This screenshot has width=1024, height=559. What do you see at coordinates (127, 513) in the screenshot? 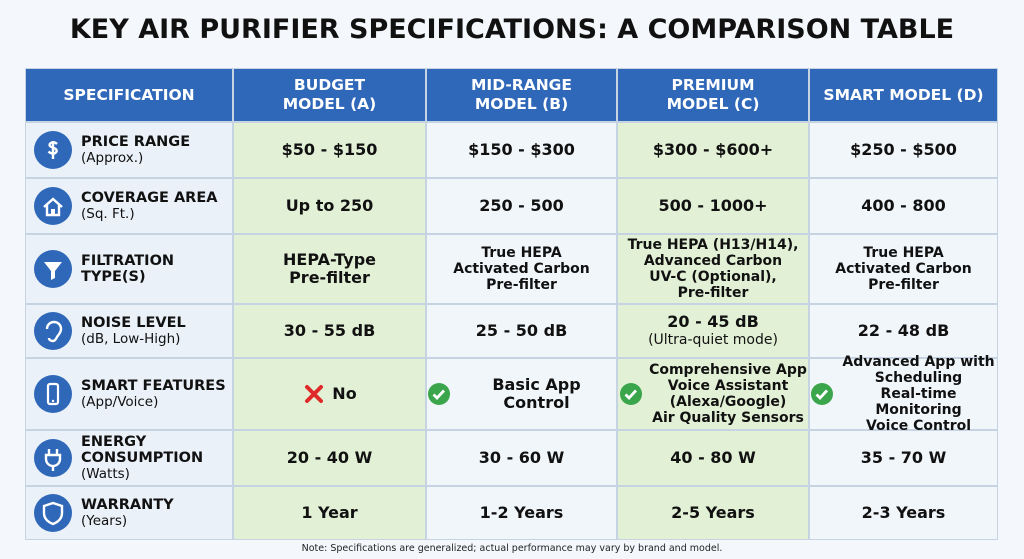
I see `spec-text: WARRANTY (Years)` at bounding box center [127, 513].